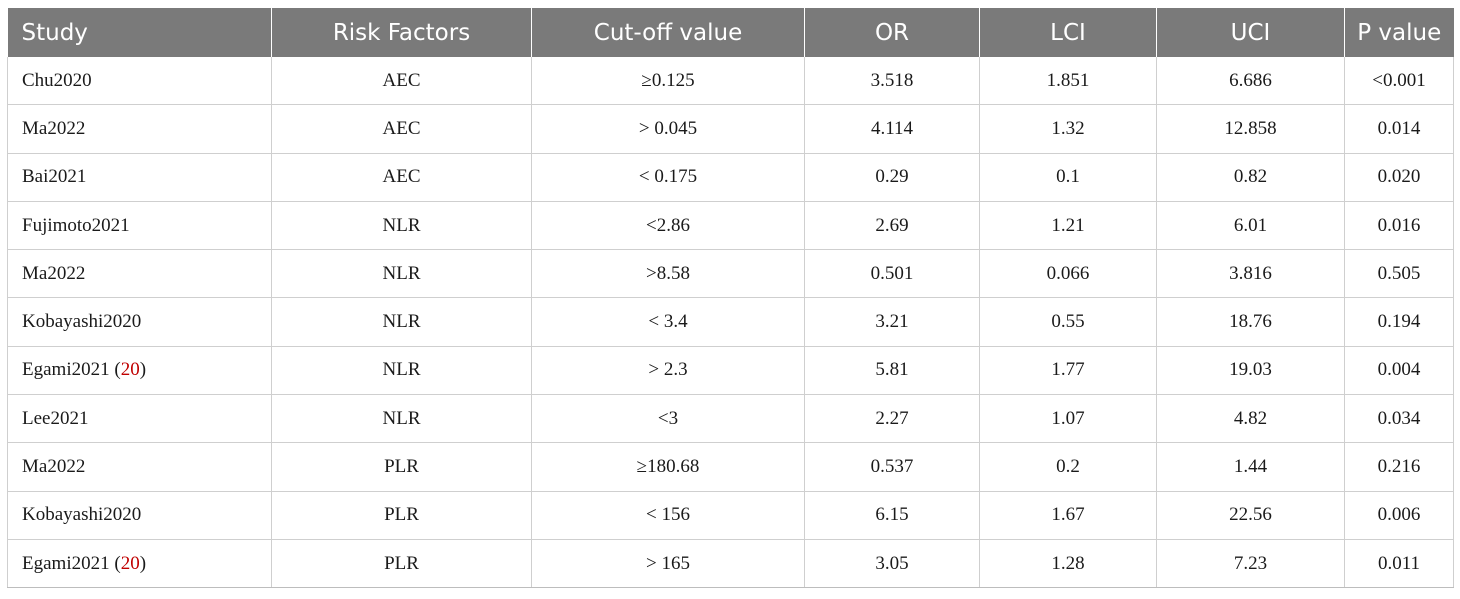  What do you see at coordinates (892, 226) in the screenshot?
I see `cell-or: 2.69` at bounding box center [892, 226].